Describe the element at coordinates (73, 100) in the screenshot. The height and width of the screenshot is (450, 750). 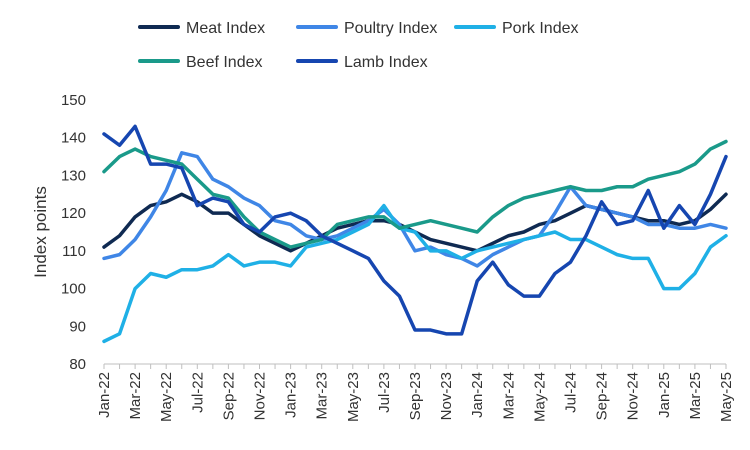
I see `y-tick-label-150: 150` at that location.